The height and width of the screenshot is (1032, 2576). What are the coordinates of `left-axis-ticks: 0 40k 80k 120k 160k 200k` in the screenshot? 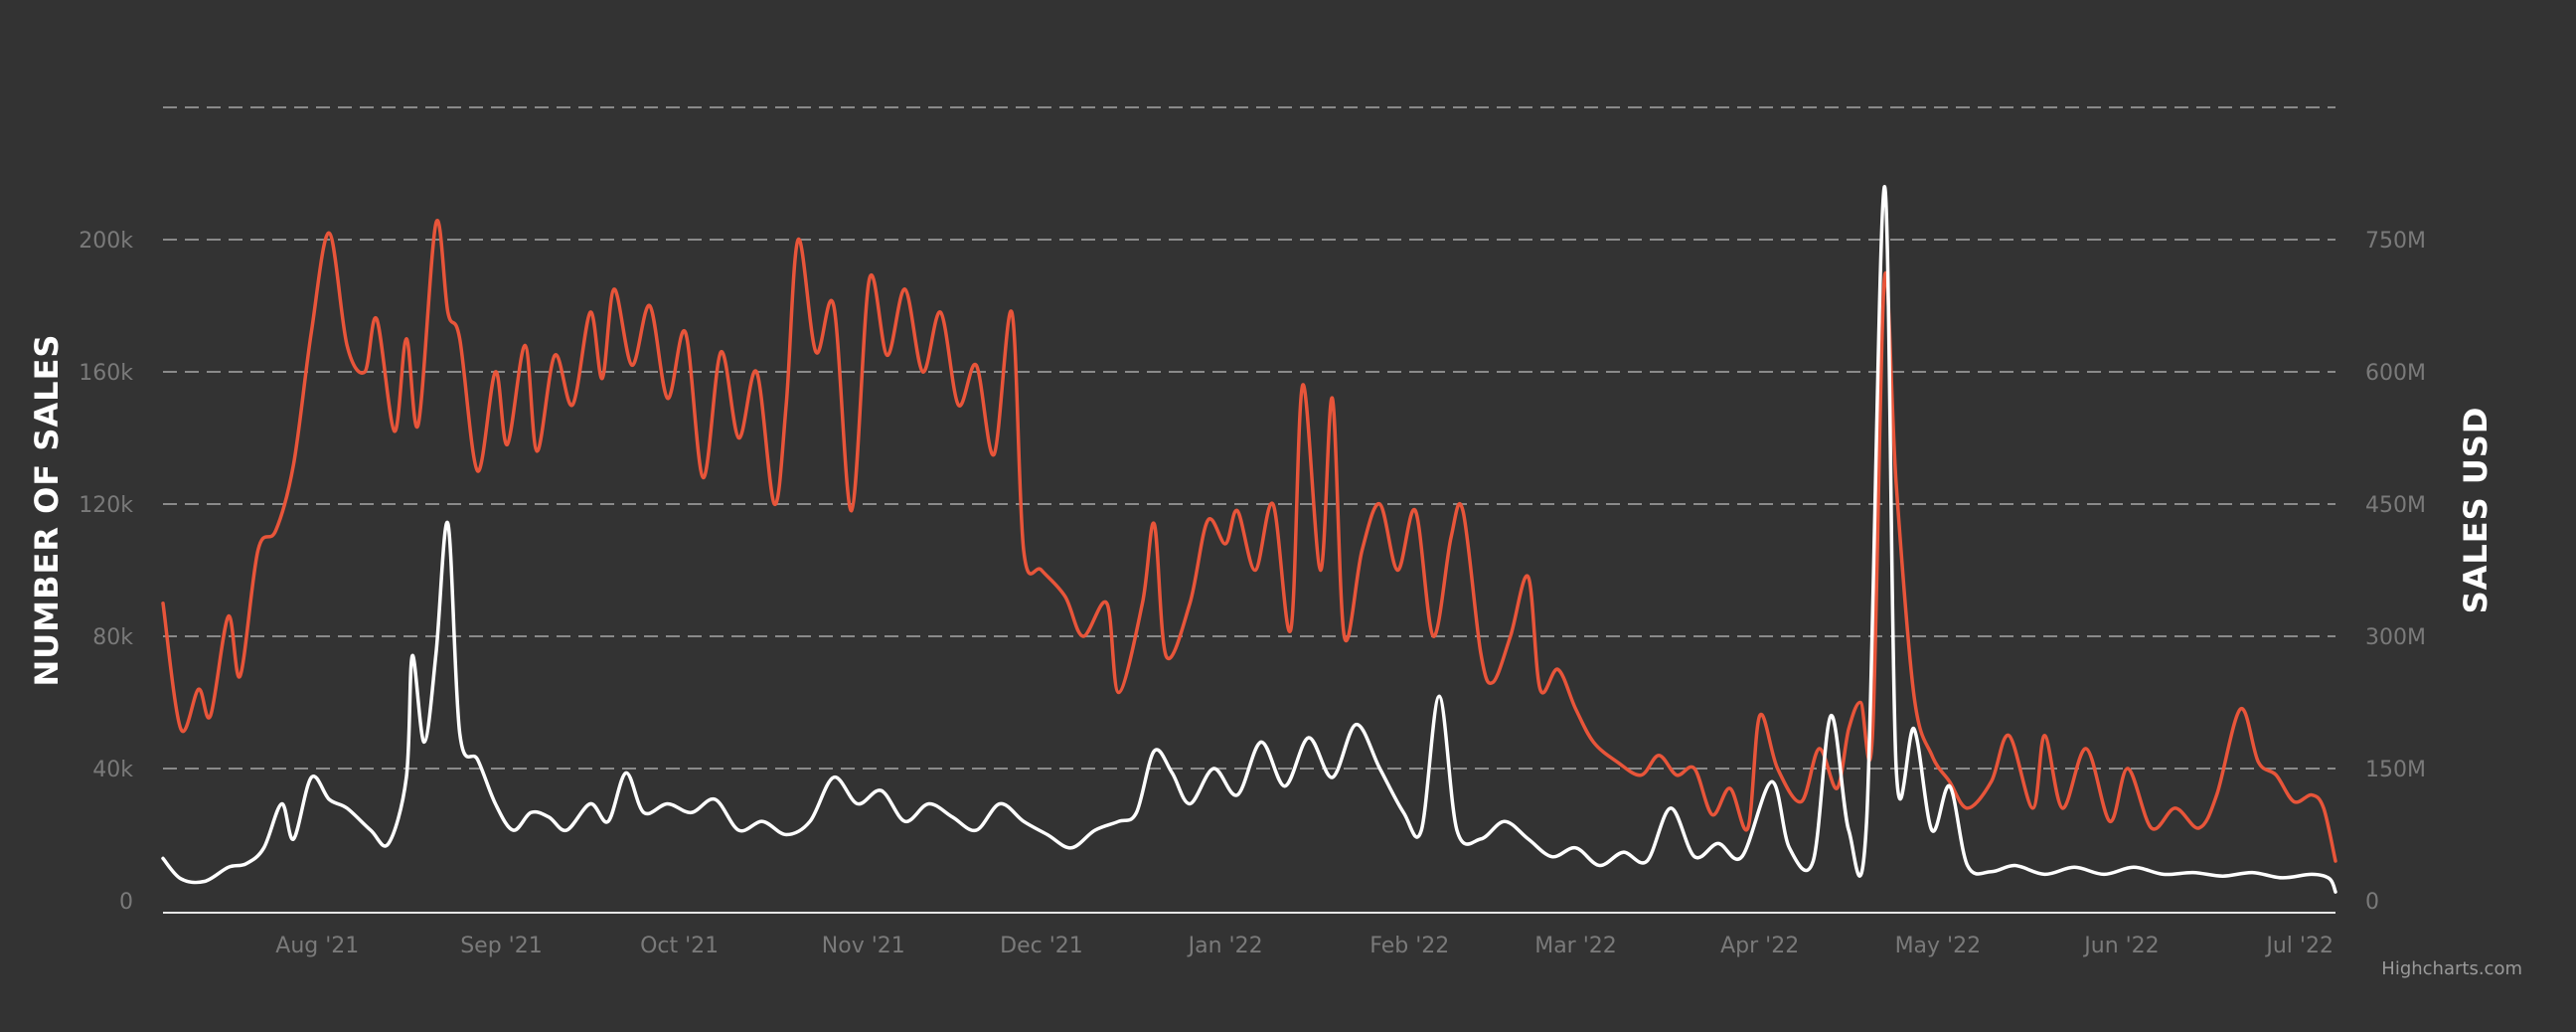 It's located at (106, 572).